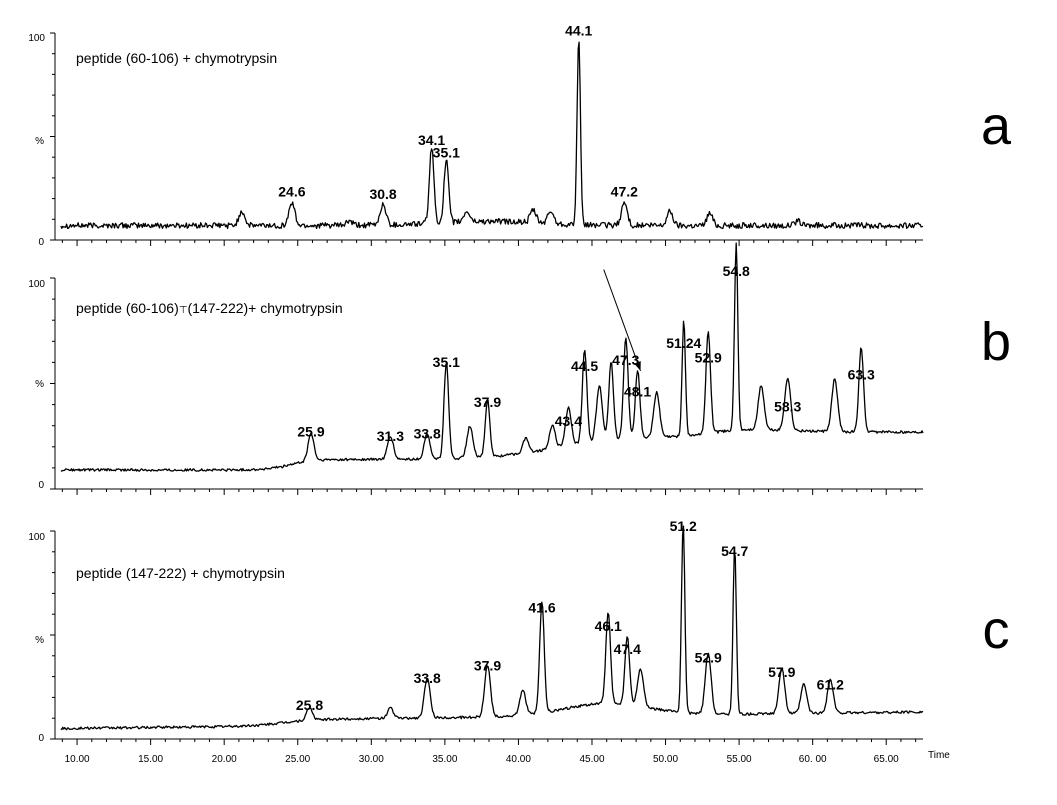 The width and height of the screenshot is (1057, 805). What do you see at coordinates (637, 392) in the screenshot?
I see `peak-label: 48.1` at bounding box center [637, 392].